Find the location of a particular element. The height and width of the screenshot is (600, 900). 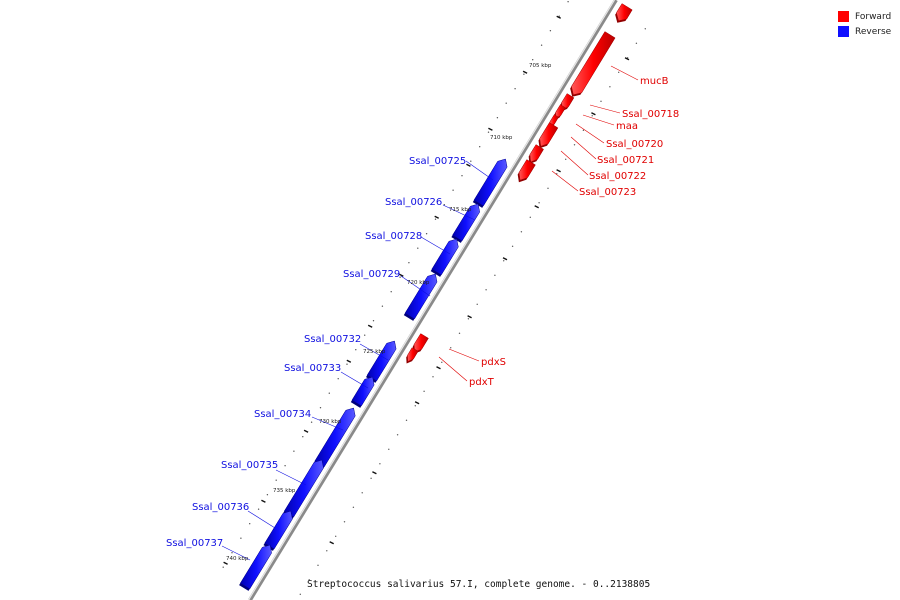

gene-pdxS is located at coordinates (421, 343).